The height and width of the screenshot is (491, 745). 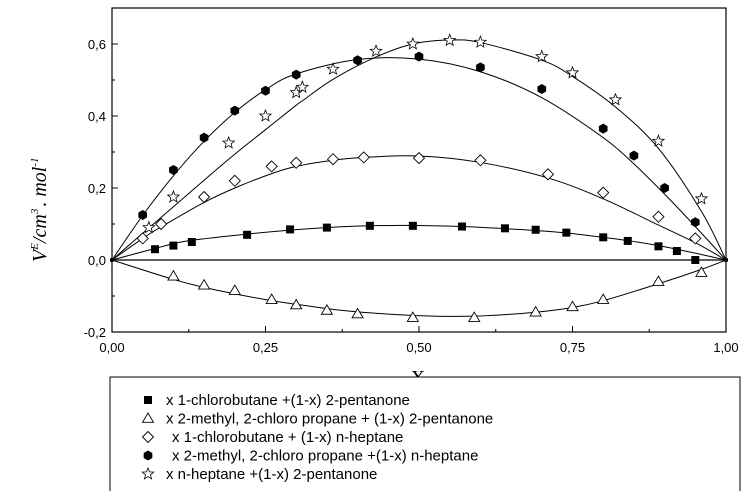 What do you see at coordinates (419, 340) in the screenshot?
I see `x-axis-ticks: 0,00 0,25 0,50 0,75 1,00` at bounding box center [419, 340].